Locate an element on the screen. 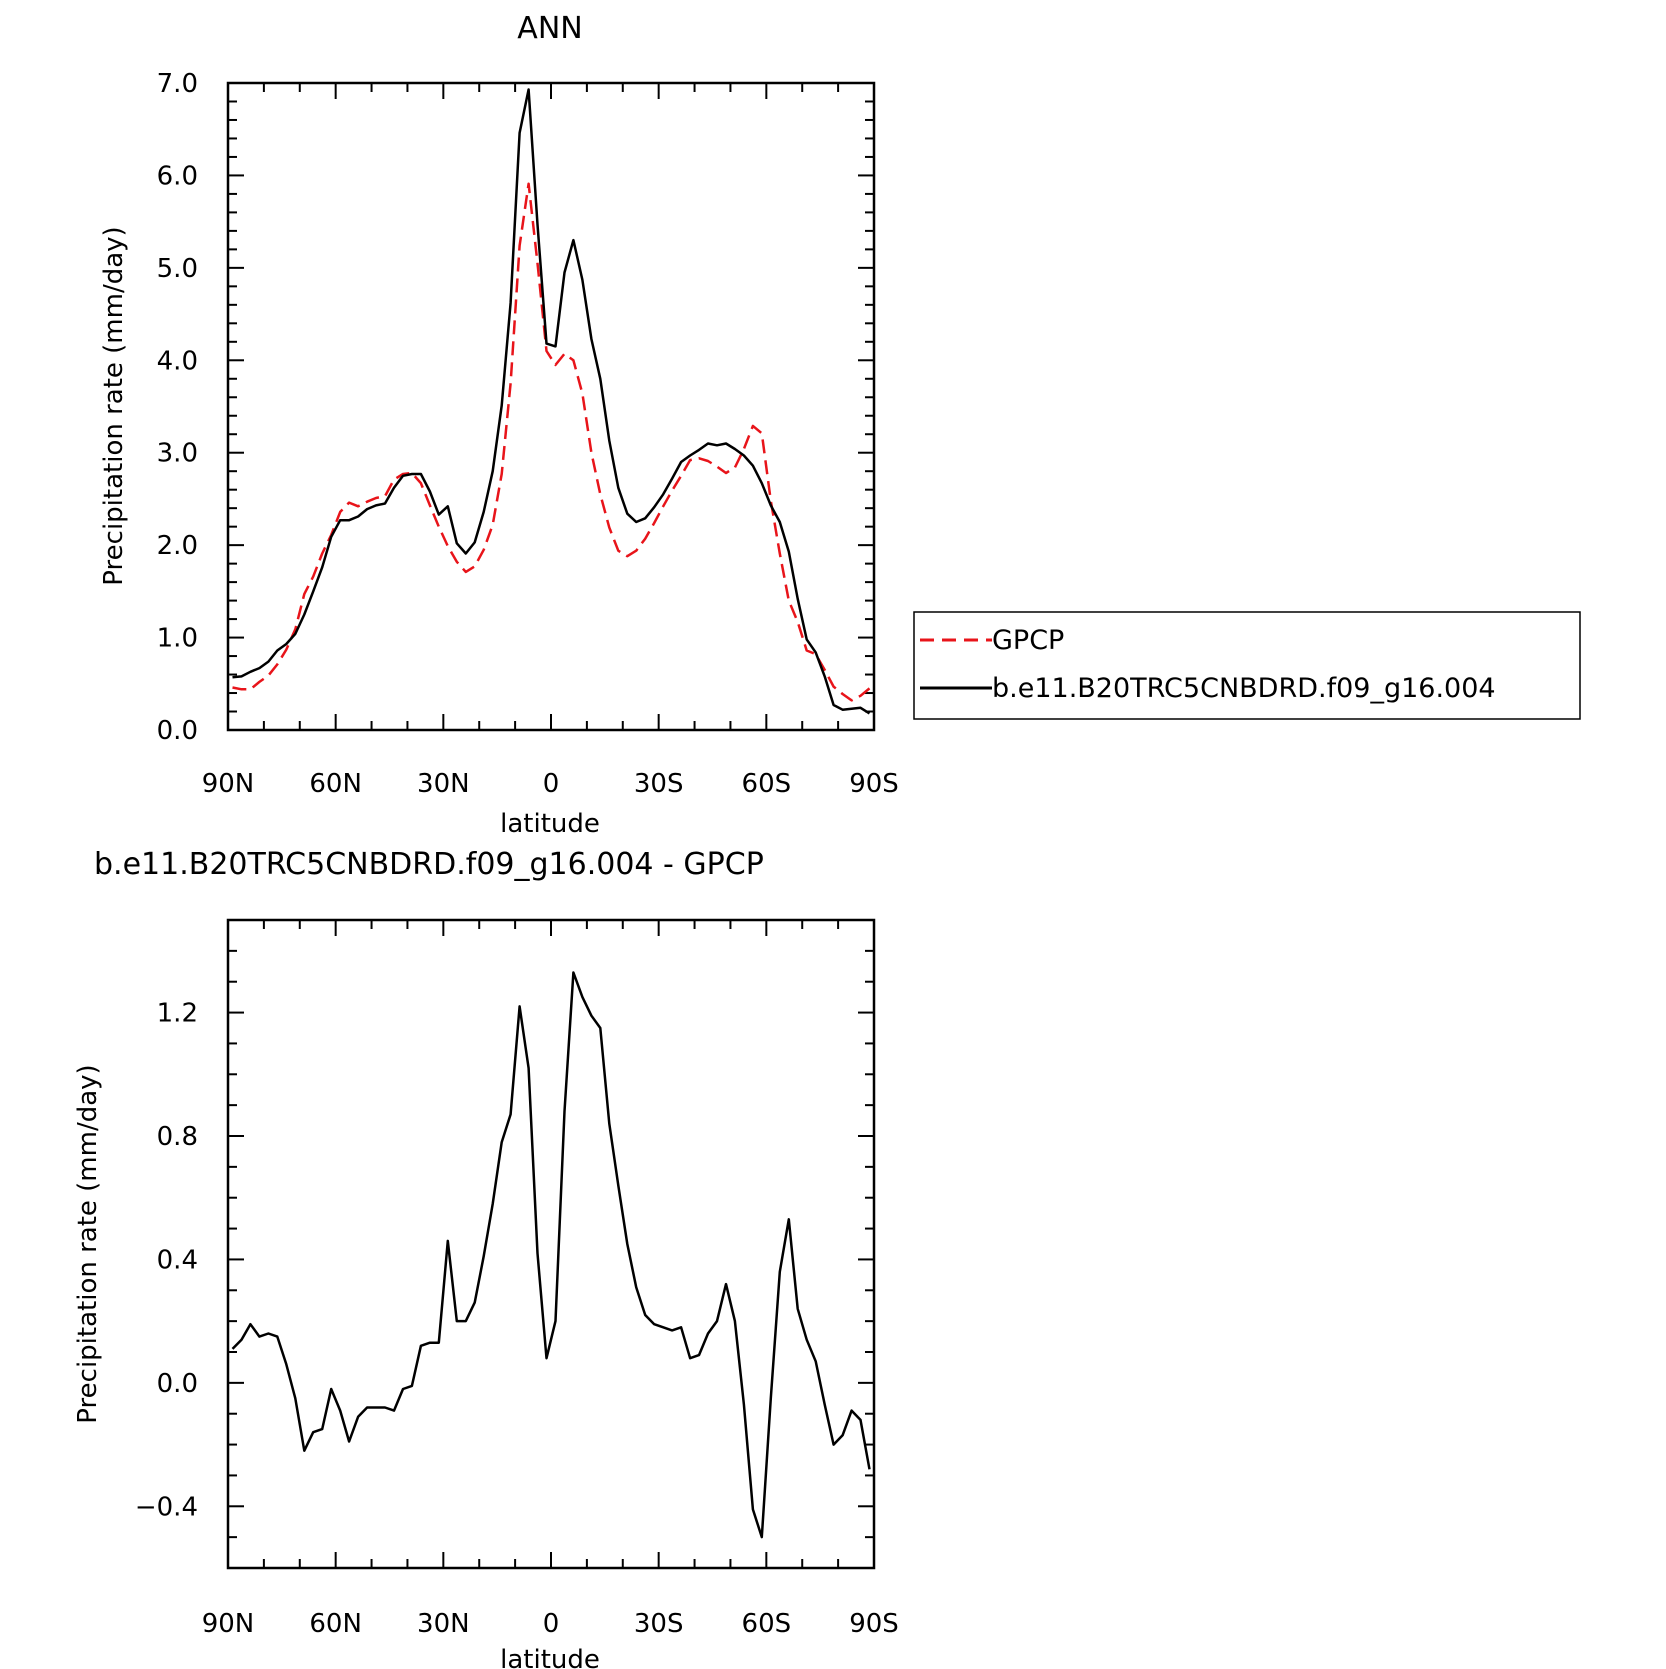 This screenshot has height=1669, width=1666. chart-title: ANN is located at coordinates (549, 28).